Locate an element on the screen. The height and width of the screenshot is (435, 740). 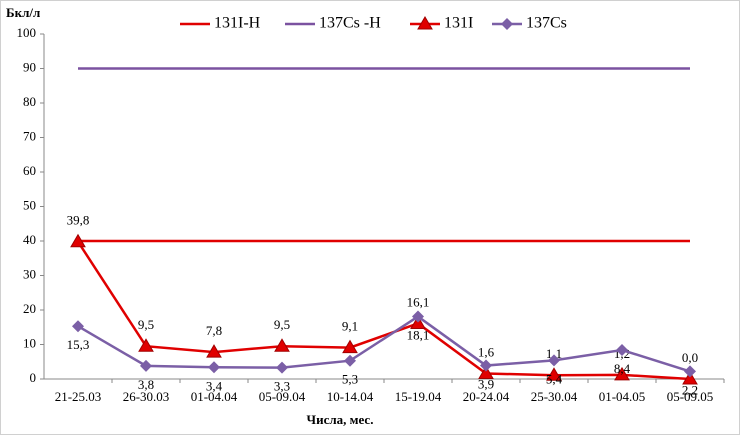
data-label: 1,6 is located at coordinates (486, 351).